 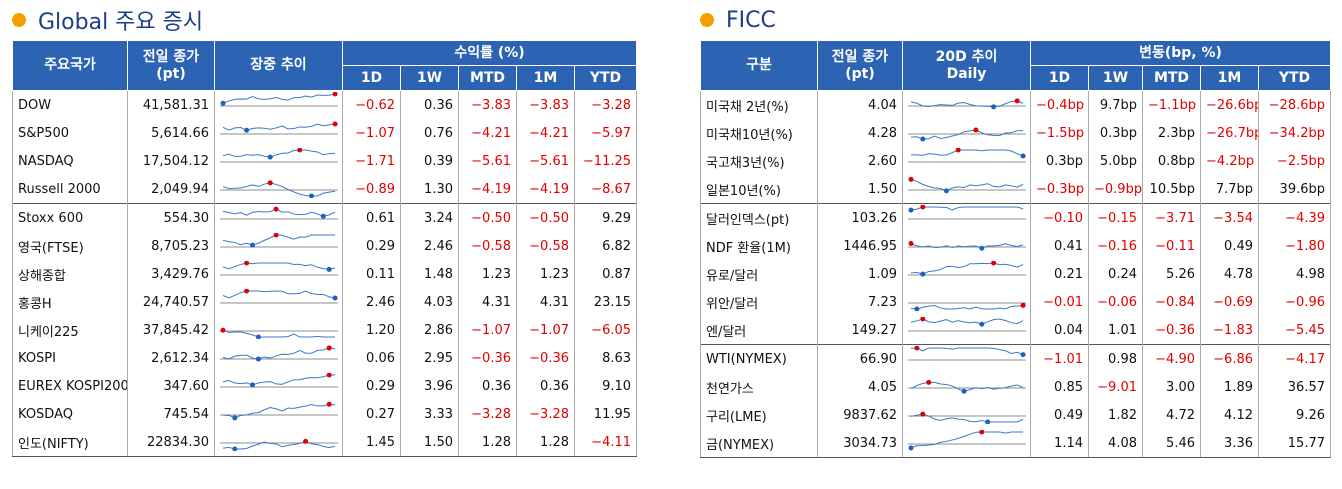 What do you see at coordinates (1171, 302) in the screenshot?
I see `cell-value: −0.84` at bounding box center [1171, 302].